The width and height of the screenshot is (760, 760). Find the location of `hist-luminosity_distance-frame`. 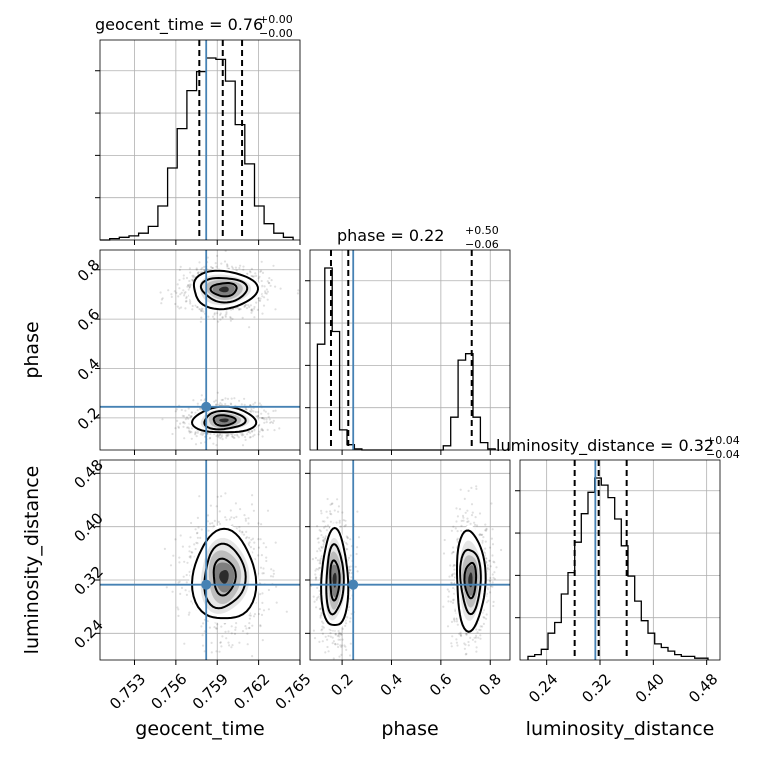

hist-luminosity_distance-frame is located at coordinates (620, 560).